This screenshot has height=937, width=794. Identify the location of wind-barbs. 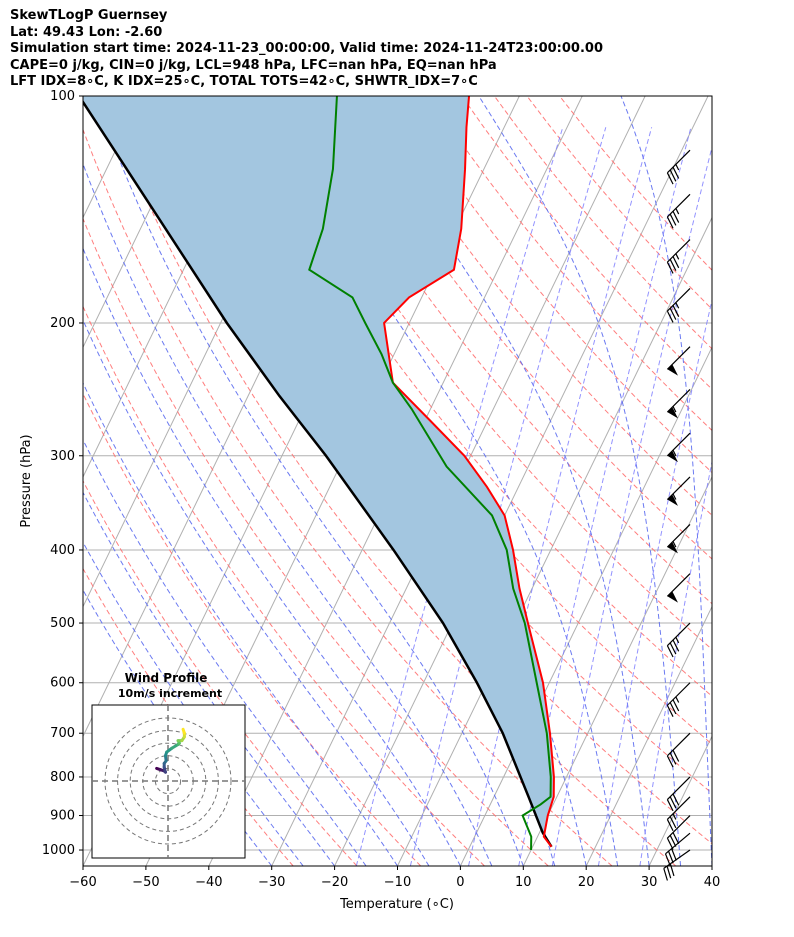
(677, 515).